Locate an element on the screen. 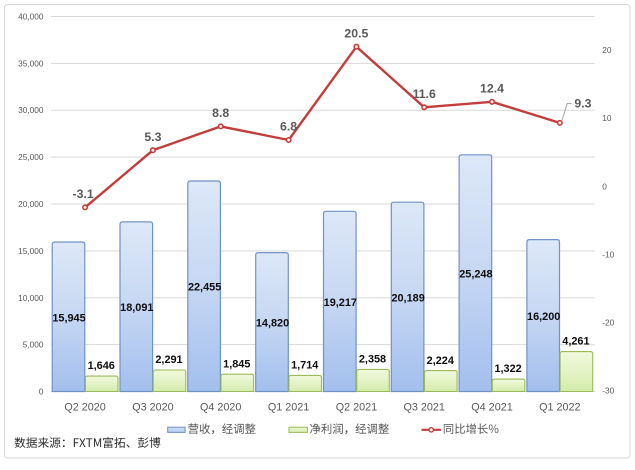 The width and height of the screenshot is (635, 470). svg-text: 16,200 is located at coordinates (543, 317).